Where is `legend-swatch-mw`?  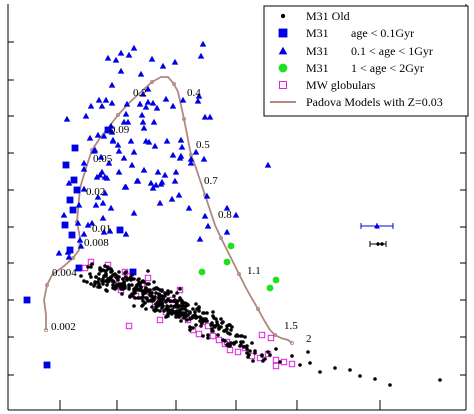 legend-swatch-mw is located at coordinates (283, 85).